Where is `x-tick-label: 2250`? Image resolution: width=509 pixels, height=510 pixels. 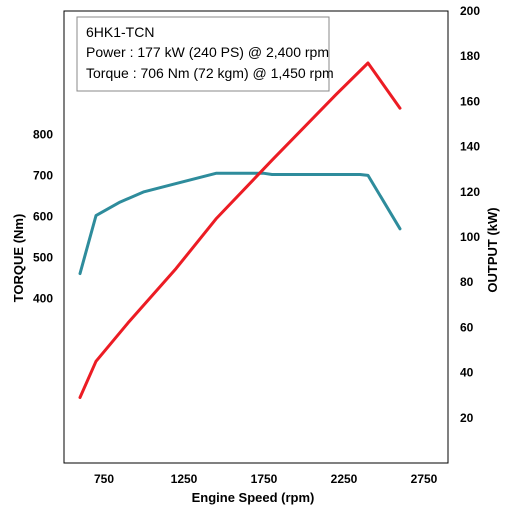
x-tick-label: 2250 is located at coordinates (344, 479).